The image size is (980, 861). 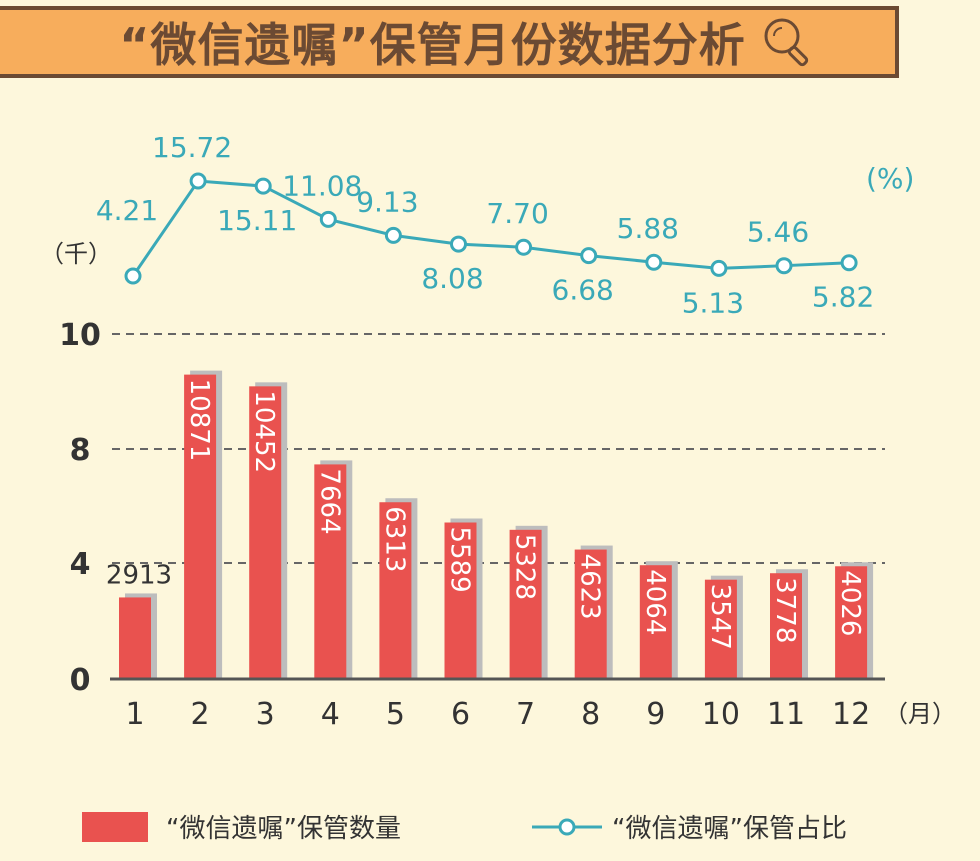 What do you see at coordinates (115, 826) in the screenshot?
I see `legend-bar-swatch` at bounding box center [115, 826].